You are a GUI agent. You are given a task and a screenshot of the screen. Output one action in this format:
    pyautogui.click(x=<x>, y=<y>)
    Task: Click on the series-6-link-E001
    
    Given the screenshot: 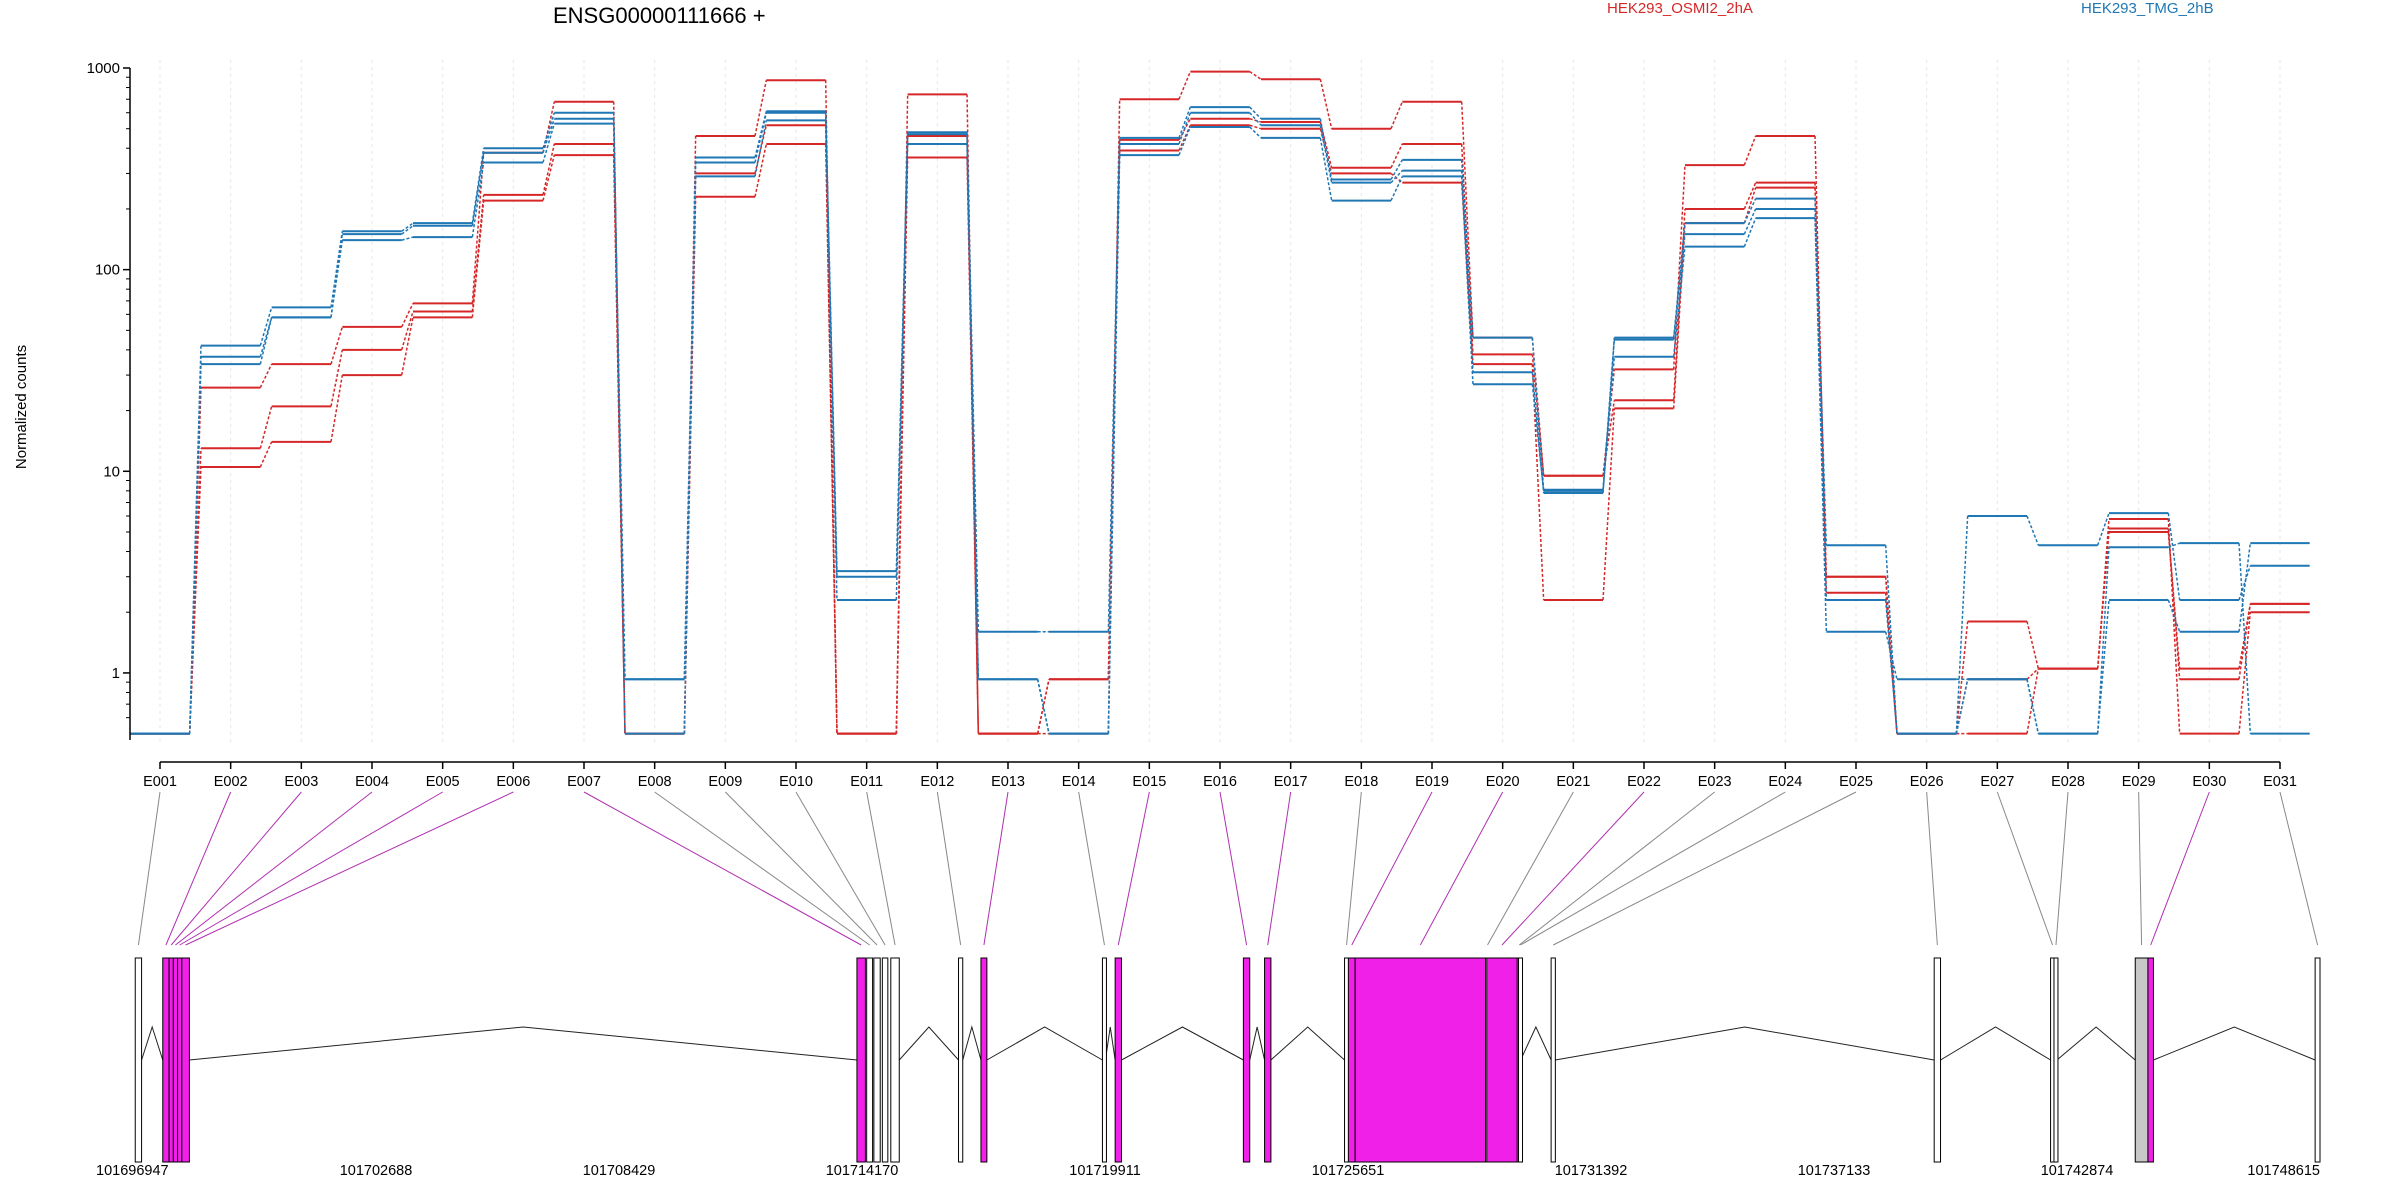 What is the action you would take?
    pyautogui.click(x=195, y=539)
    